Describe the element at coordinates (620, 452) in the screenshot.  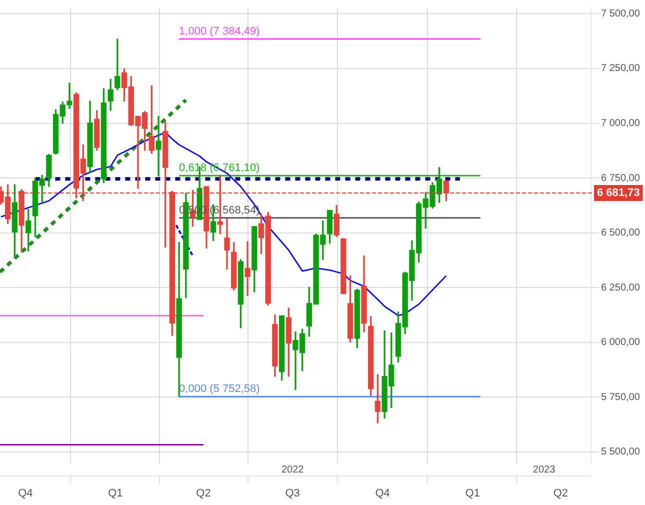
I see `y-tick-label: 5 500,00` at that location.